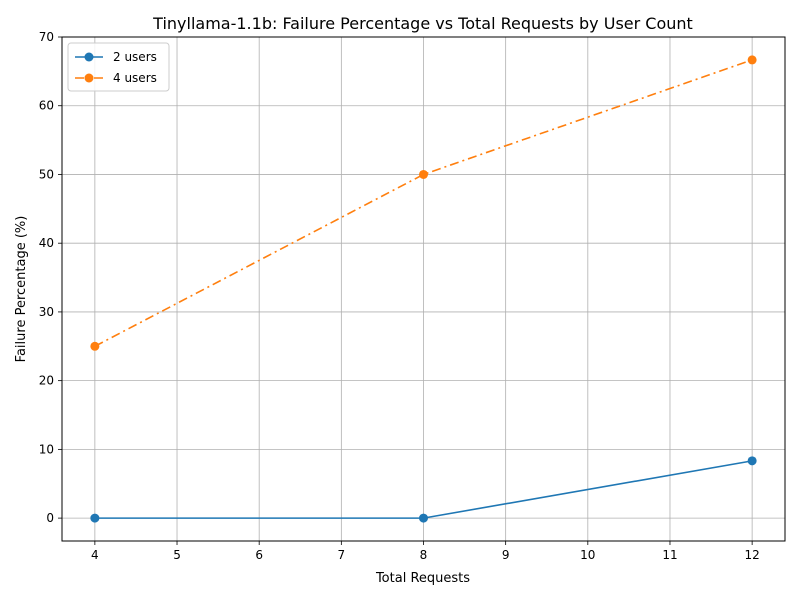 The width and height of the screenshot is (800, 600). What do you see at coordinates (259, 555) in the screenshot?
I see `x-tick-label: 6` at bounding box center [259, 555].